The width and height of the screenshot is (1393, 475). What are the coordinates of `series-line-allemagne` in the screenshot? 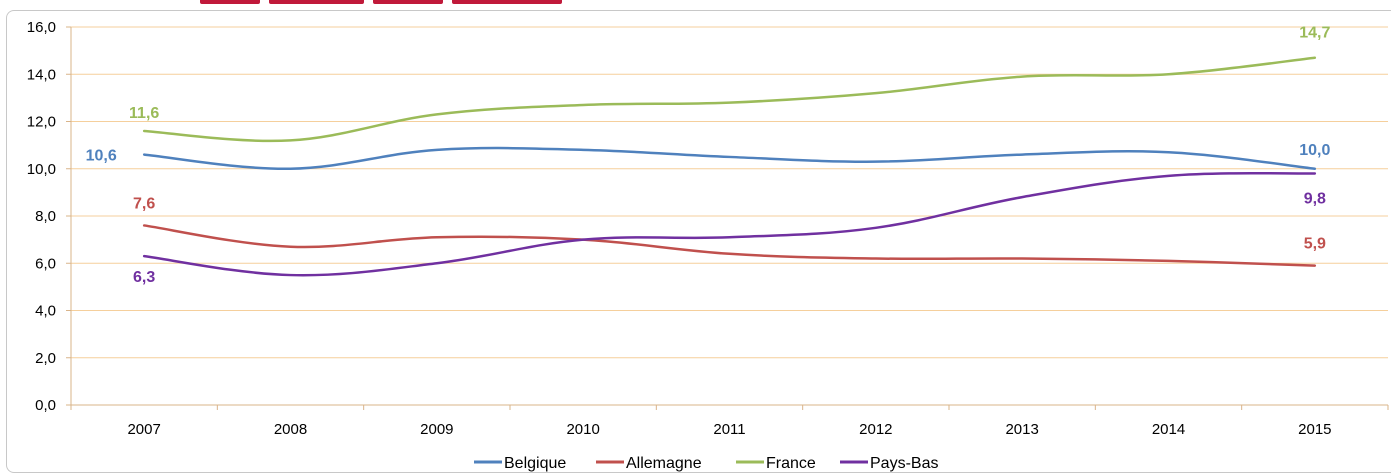 It's located at (729, 245).